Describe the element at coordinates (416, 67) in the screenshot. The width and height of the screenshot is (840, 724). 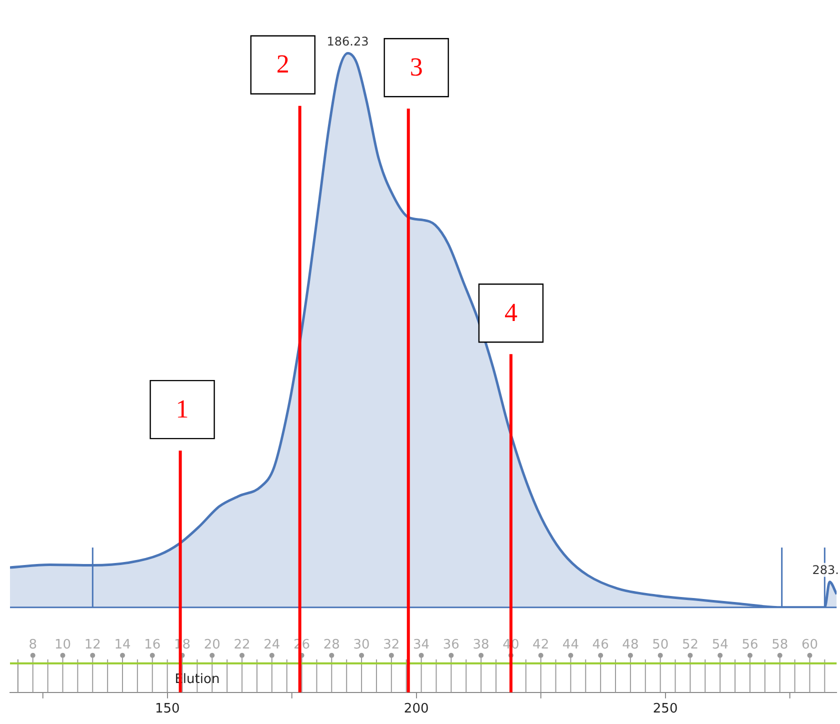
I see `annotation: 3` at that location.